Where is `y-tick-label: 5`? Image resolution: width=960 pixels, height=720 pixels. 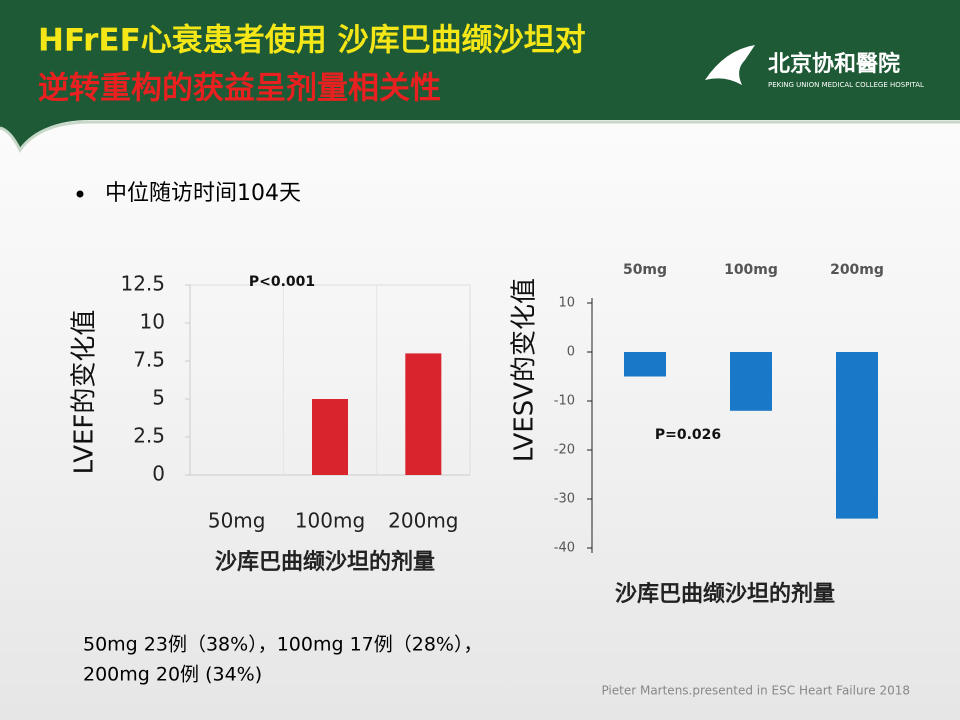
y-tick-label: 5 is located at coordinates (158, 398).